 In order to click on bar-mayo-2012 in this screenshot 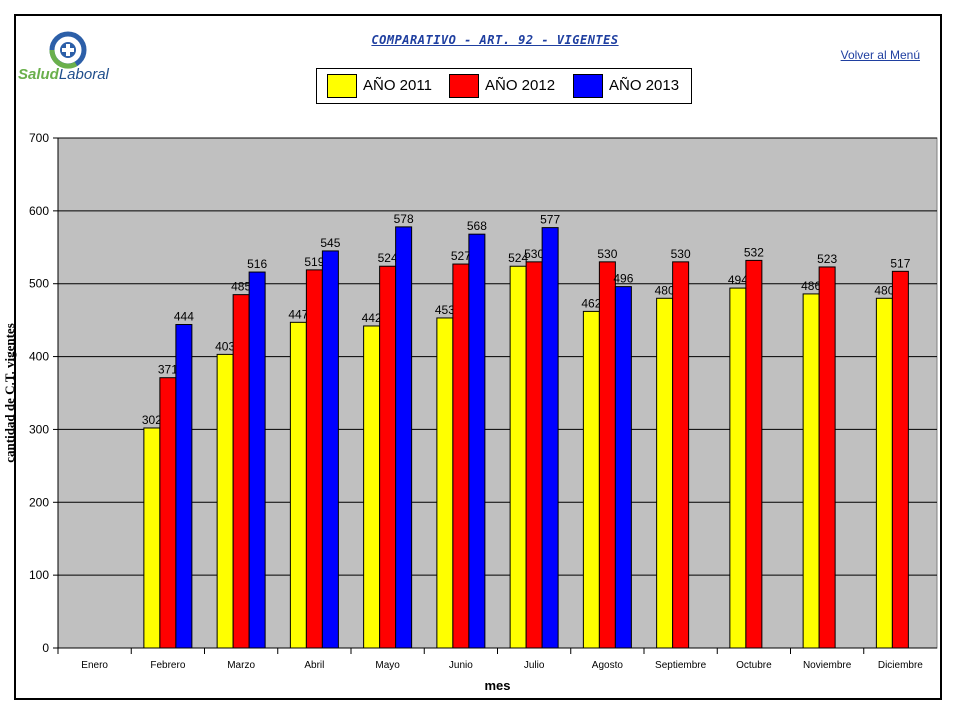, I will do `click(388, 457)`.